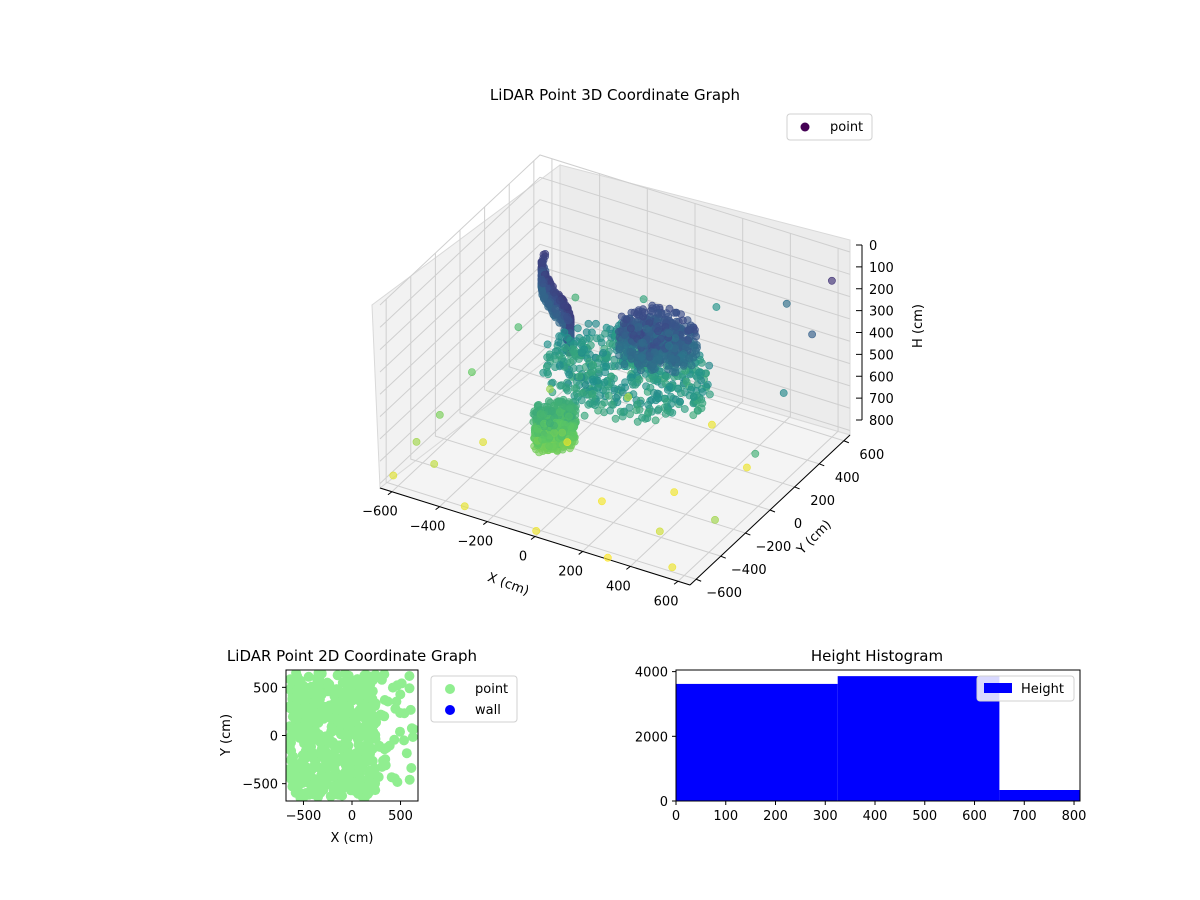 Image resolution: width=1200 pixels, height=900 pixels. Describe the element at coordinates (881, 290) in the screenshot. I see `h-tick-label: 200` at that location.